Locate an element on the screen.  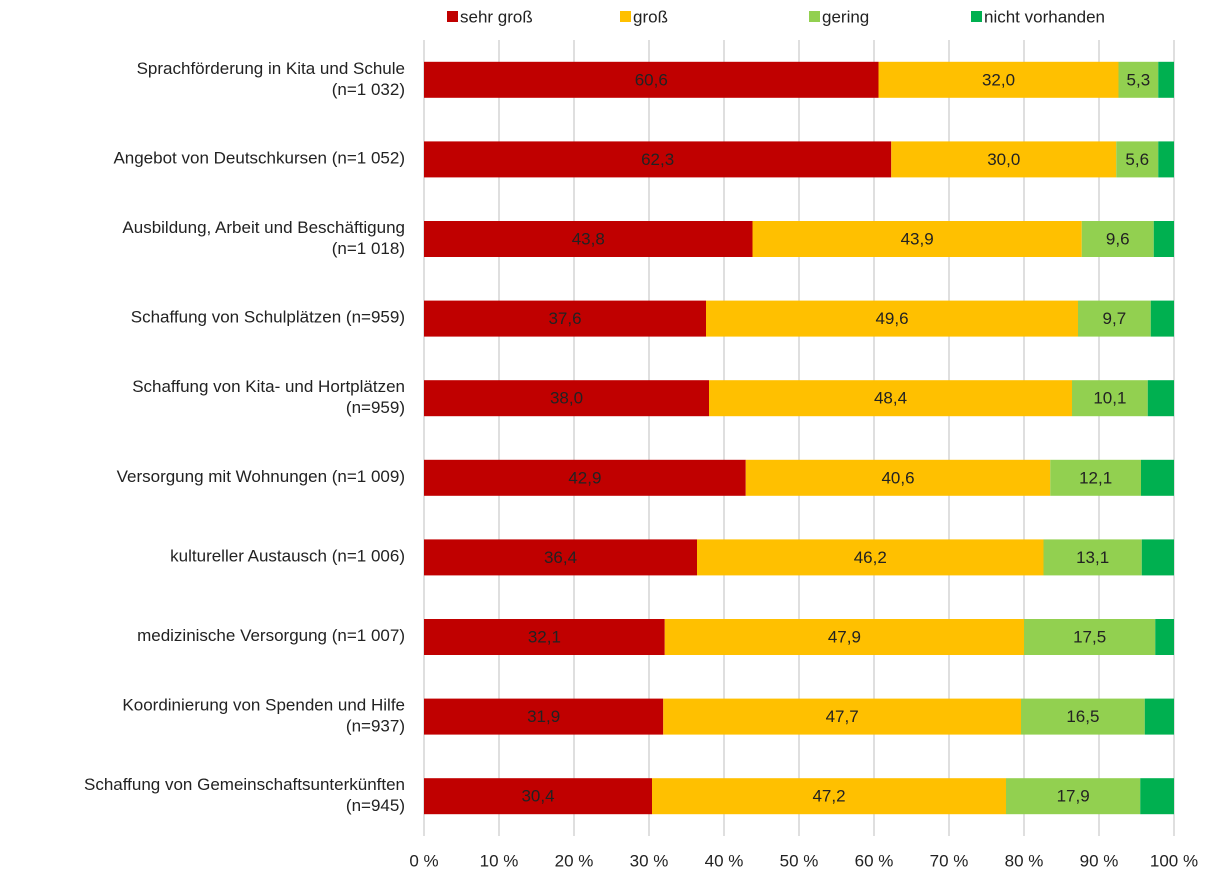
category-label: Versorgung mit Wohnungen (n=1 009) is located at coordinates (261, 476).